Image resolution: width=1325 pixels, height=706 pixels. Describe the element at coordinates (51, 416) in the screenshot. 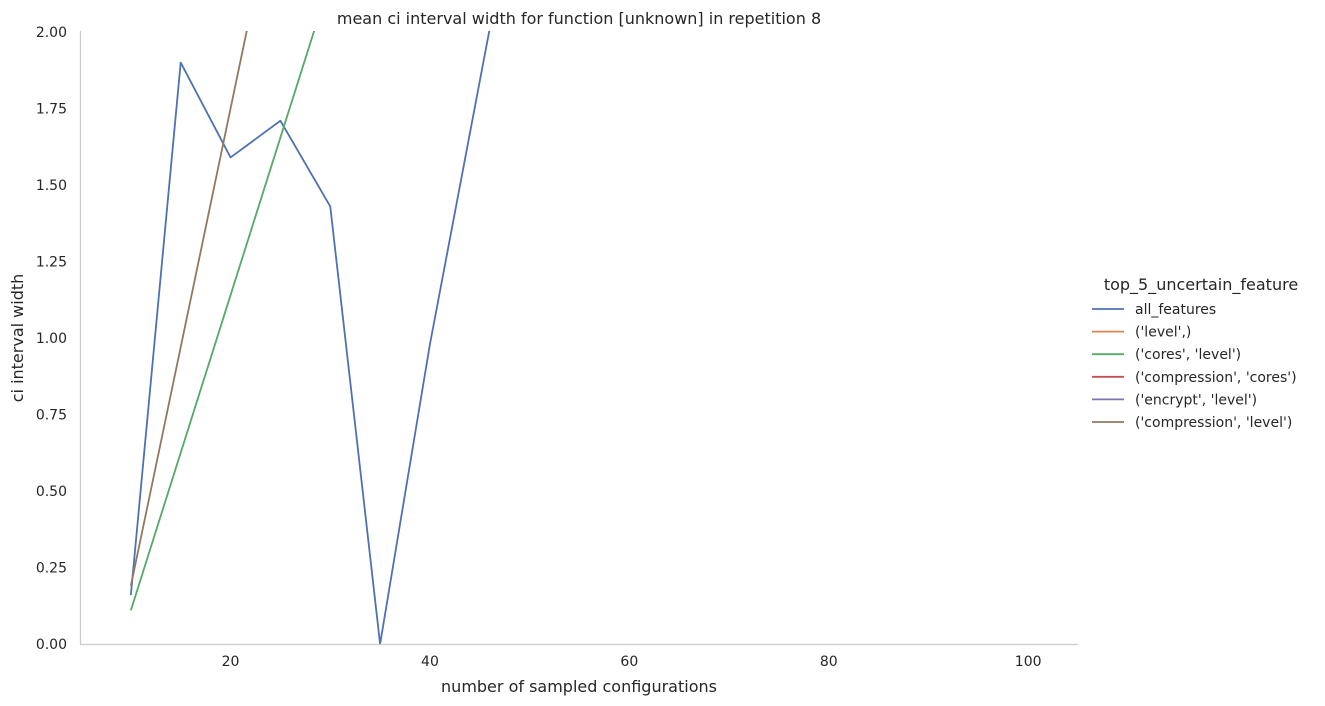

I see `y-tick-label: 0.75` at that location.